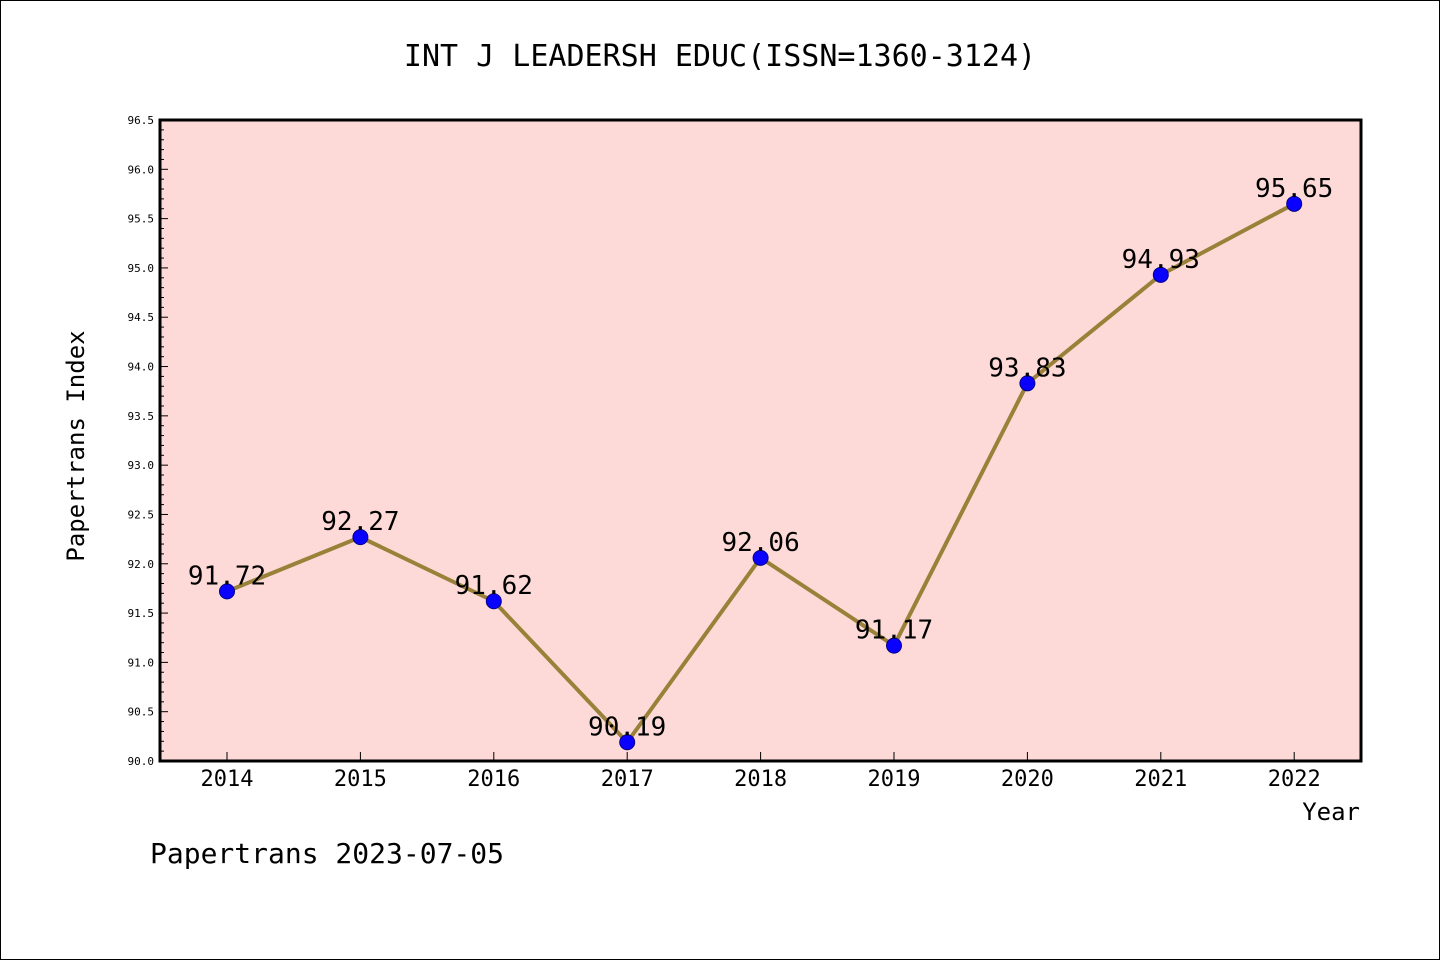 The image size is (1440, 960). Describe the element at coordinates (1294, 779) in the screenshot. I see `x-tick-label: 2022` at that location.